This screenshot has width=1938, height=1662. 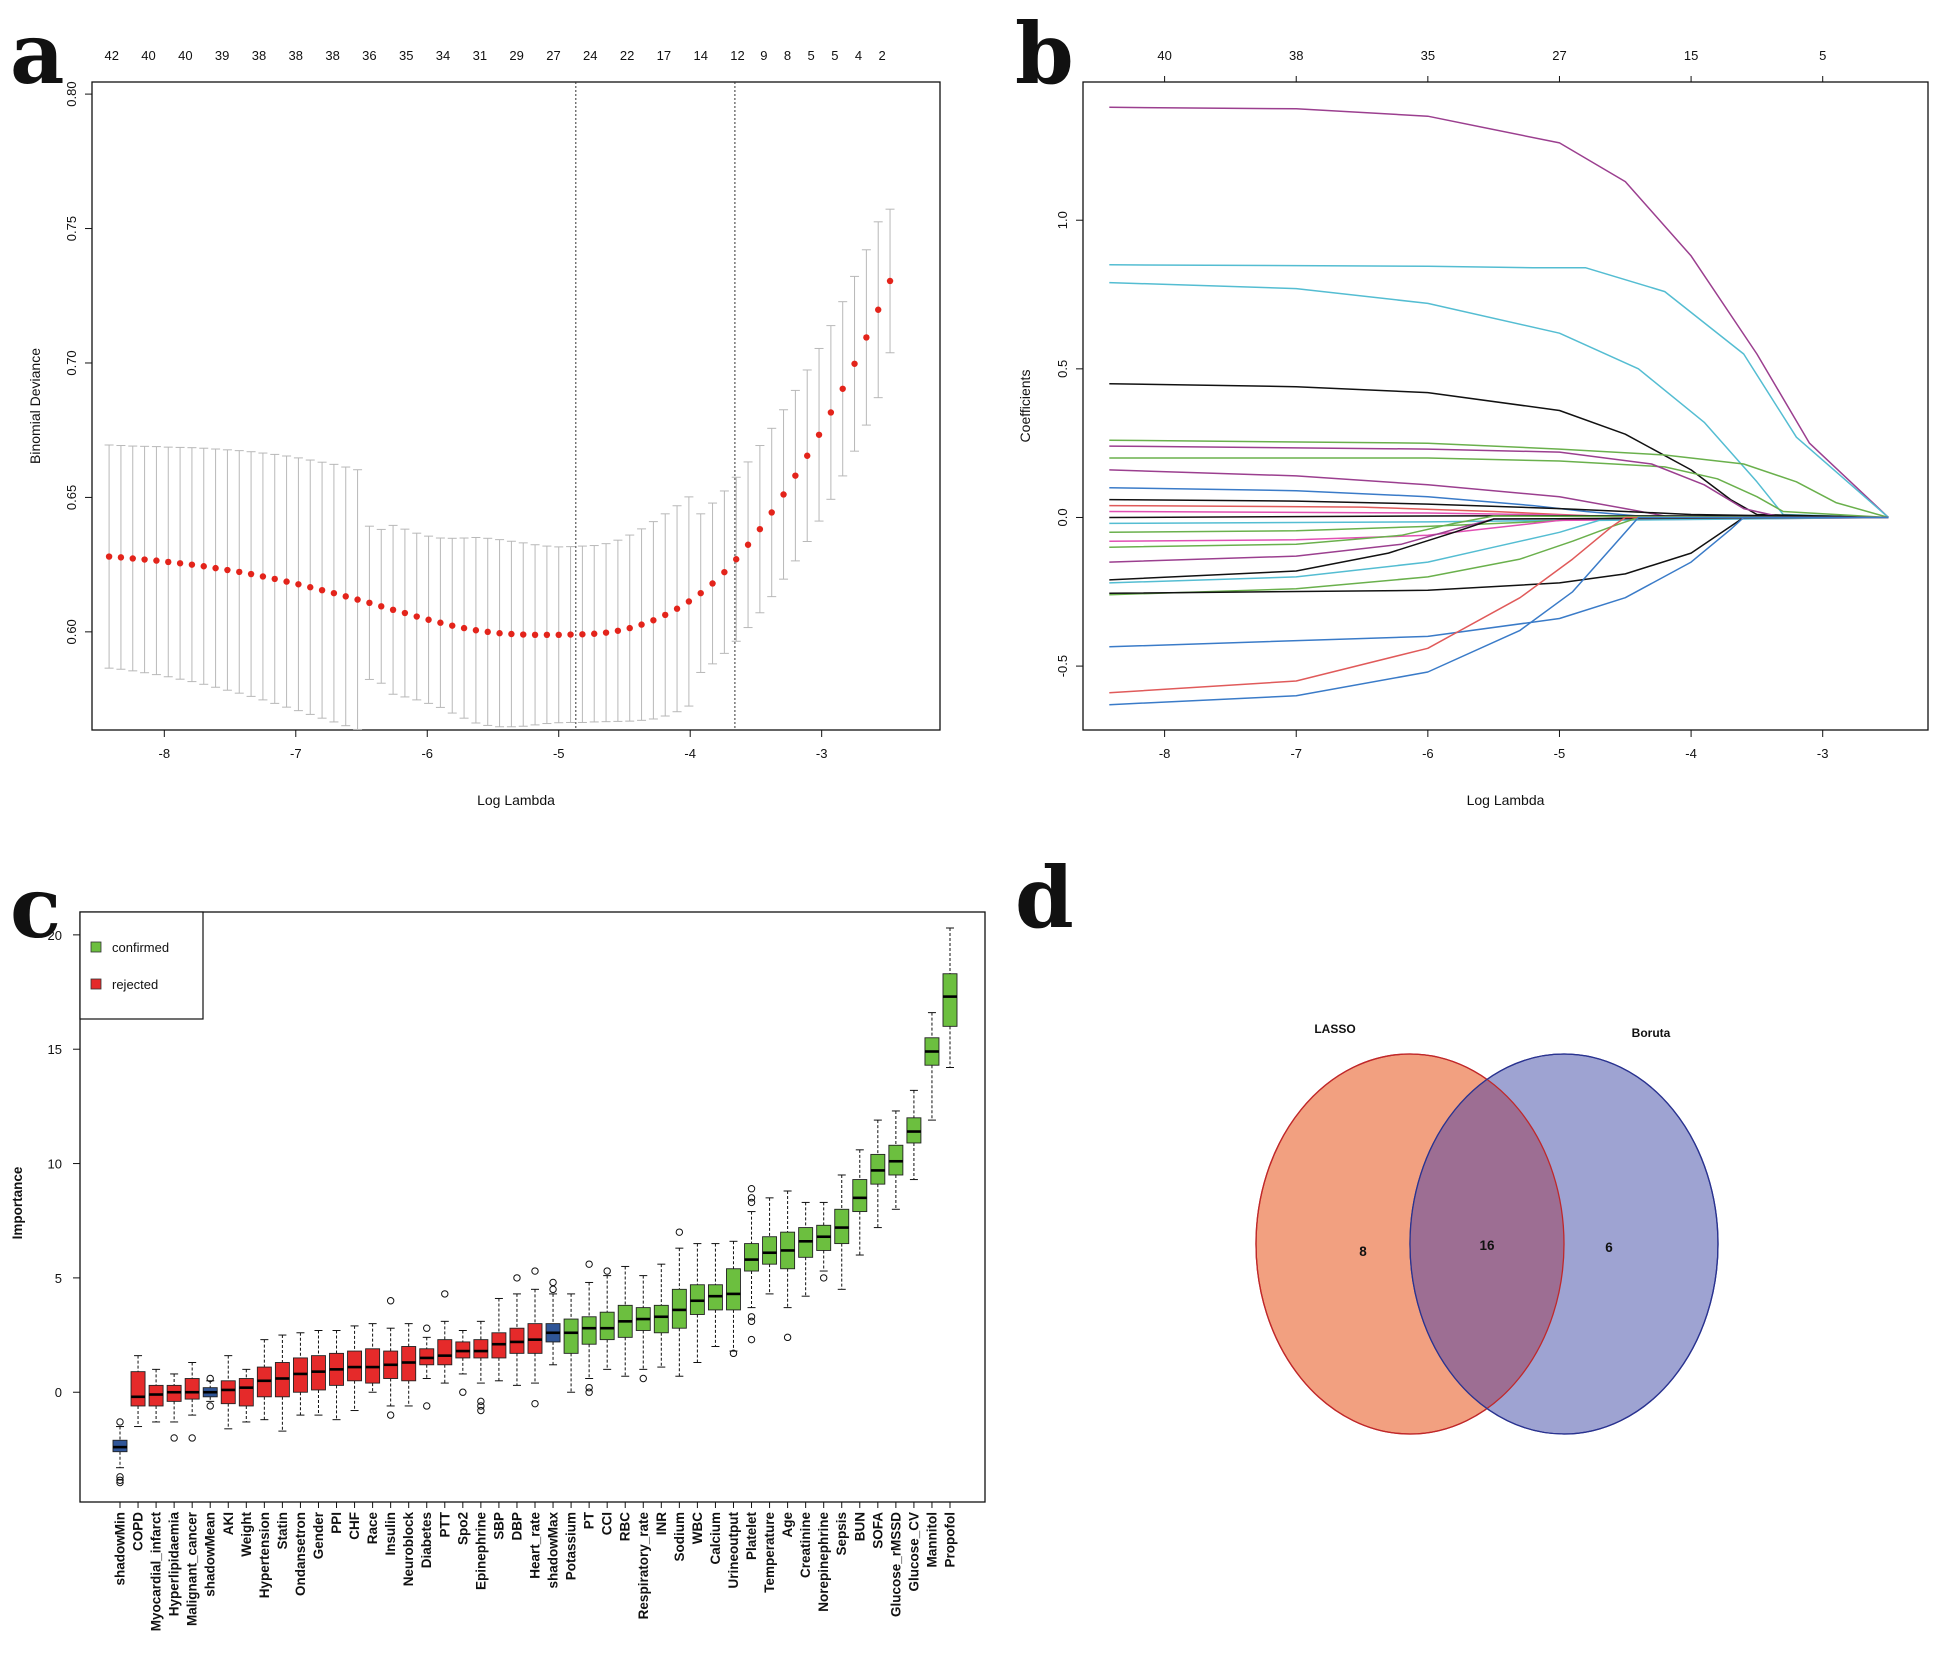 I want to click on panel-c-category-label: Norepinephrine, so click(x=823, y=1562).